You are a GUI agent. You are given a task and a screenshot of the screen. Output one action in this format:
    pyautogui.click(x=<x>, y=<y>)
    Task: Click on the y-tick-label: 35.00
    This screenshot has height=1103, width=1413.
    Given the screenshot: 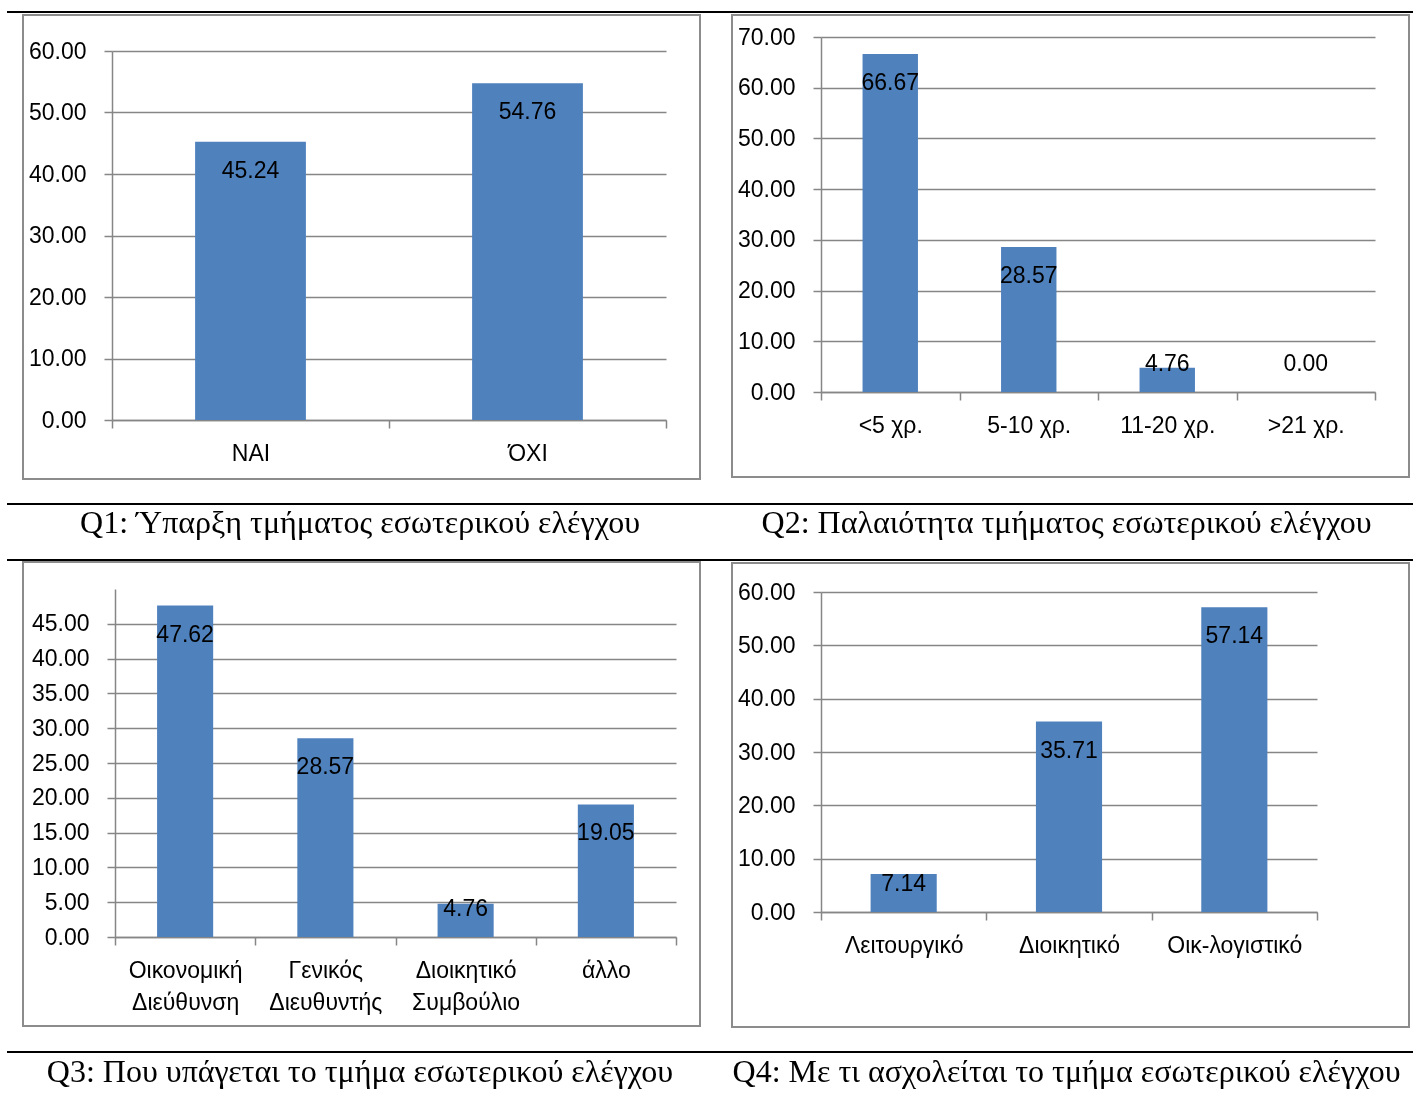 What is the action you would take?
    pyautogui.click(x=60, y=692)
    